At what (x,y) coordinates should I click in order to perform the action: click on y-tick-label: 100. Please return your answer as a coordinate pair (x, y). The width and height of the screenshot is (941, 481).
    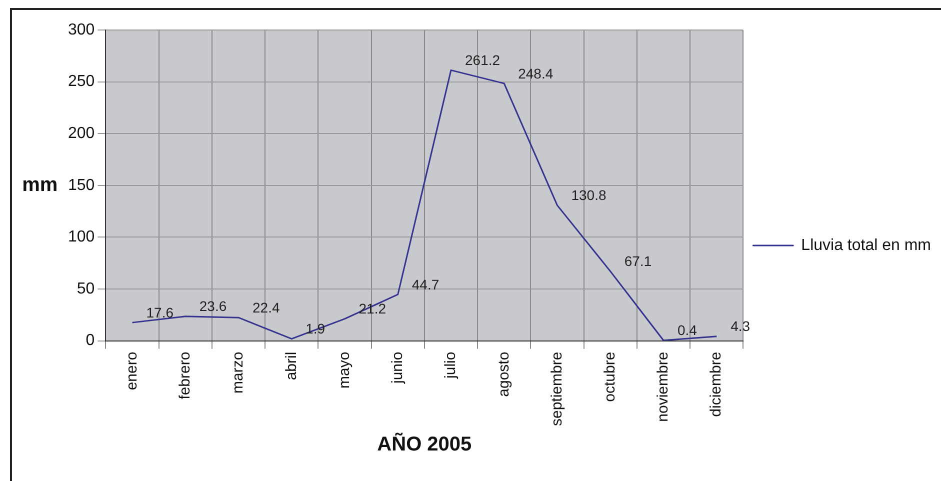
    Looking at the image, I should click on (81, 237).